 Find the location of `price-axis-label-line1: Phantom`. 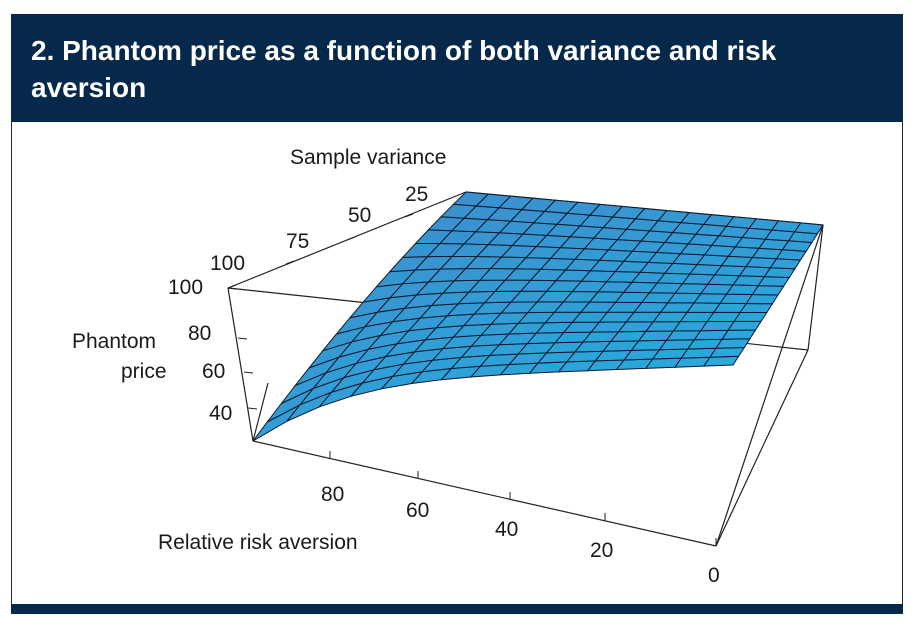

price-axis-label-line1: Phantom is located at coordinates (114, 341).